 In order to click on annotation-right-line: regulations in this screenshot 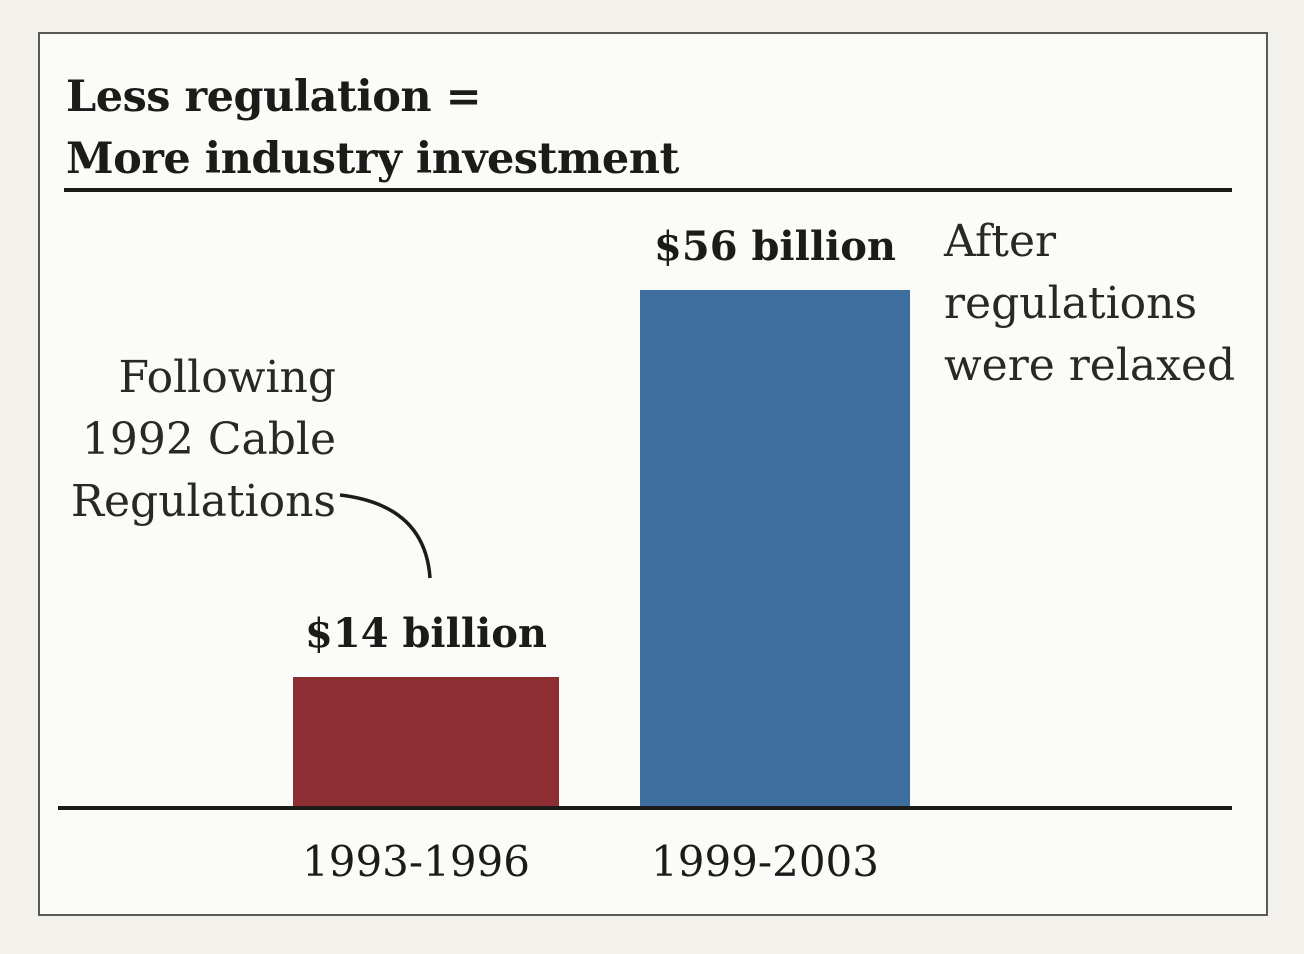, I will do `click(1070, 303)`.